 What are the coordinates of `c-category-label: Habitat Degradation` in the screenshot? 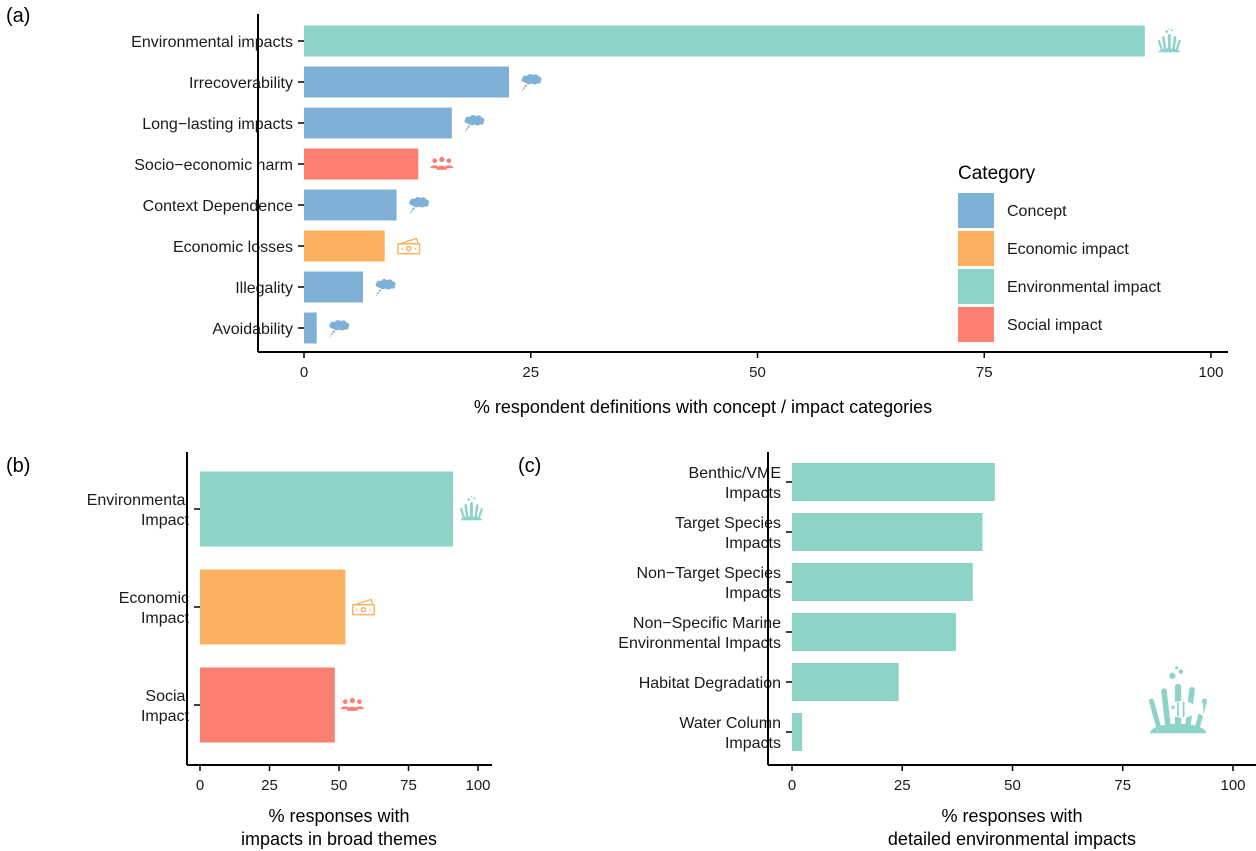 It's located at (710, 683).